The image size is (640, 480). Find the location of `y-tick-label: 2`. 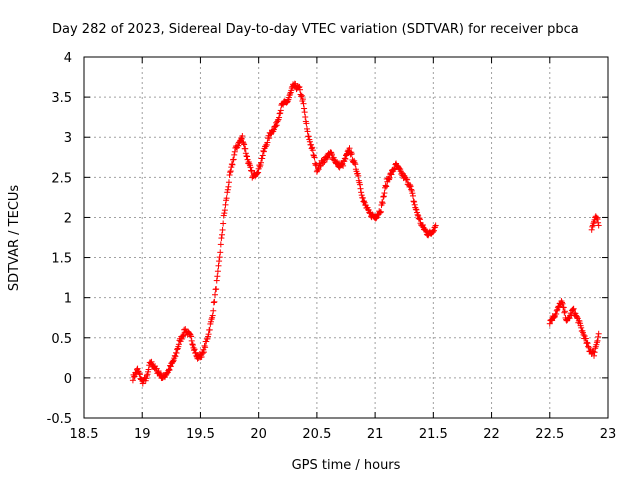

y-tick-label: 2 is located at coordinates (68, 218).